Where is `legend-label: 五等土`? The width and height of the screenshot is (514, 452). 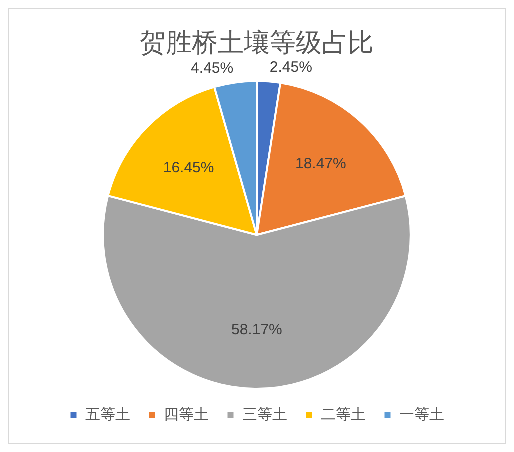
legend-label: 五等土 is located at coordinates (107, 414).